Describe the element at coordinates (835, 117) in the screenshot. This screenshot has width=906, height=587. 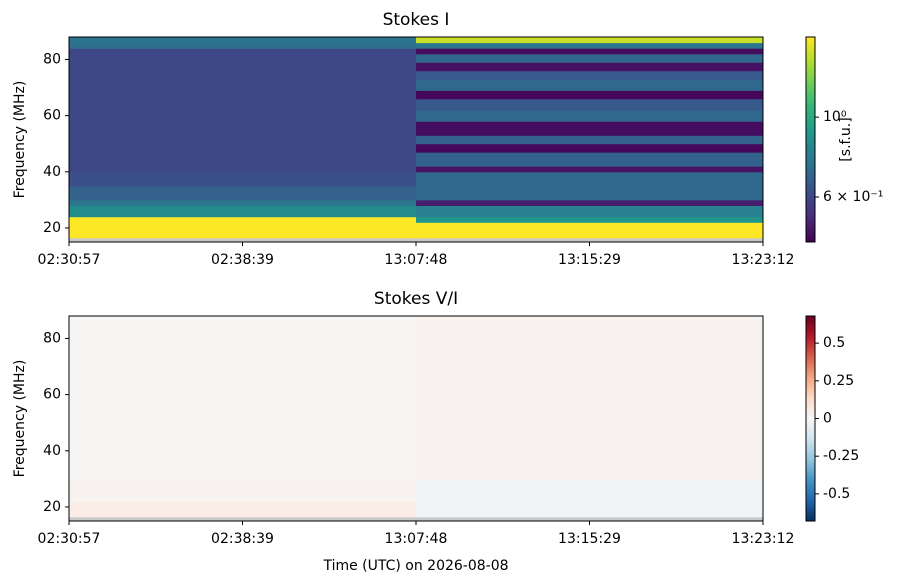
I see `colorbar-tick-label: 10⁰` at that location.